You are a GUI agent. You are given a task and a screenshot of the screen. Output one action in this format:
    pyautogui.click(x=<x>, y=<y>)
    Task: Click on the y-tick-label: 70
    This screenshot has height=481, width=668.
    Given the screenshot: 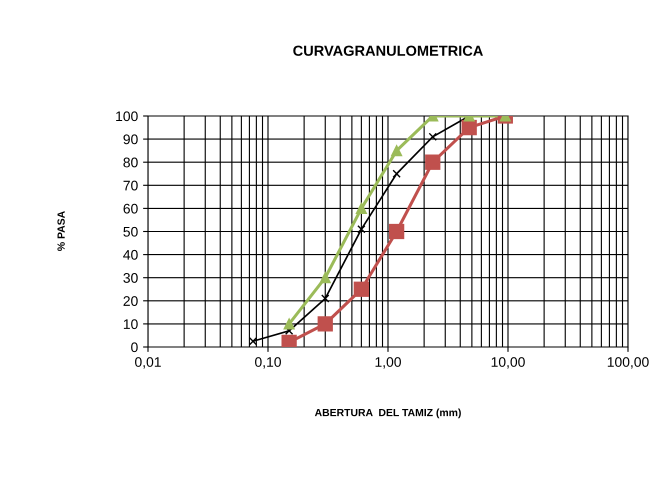 What is the action you would take?
    pyautogui.click(x=131, y=185)
    